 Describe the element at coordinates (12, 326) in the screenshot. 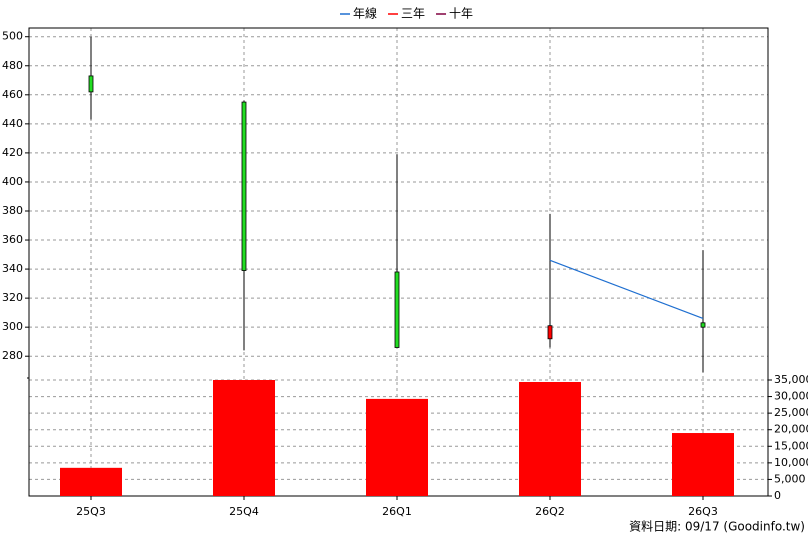

I see `y-tick-label: 300` at that location.